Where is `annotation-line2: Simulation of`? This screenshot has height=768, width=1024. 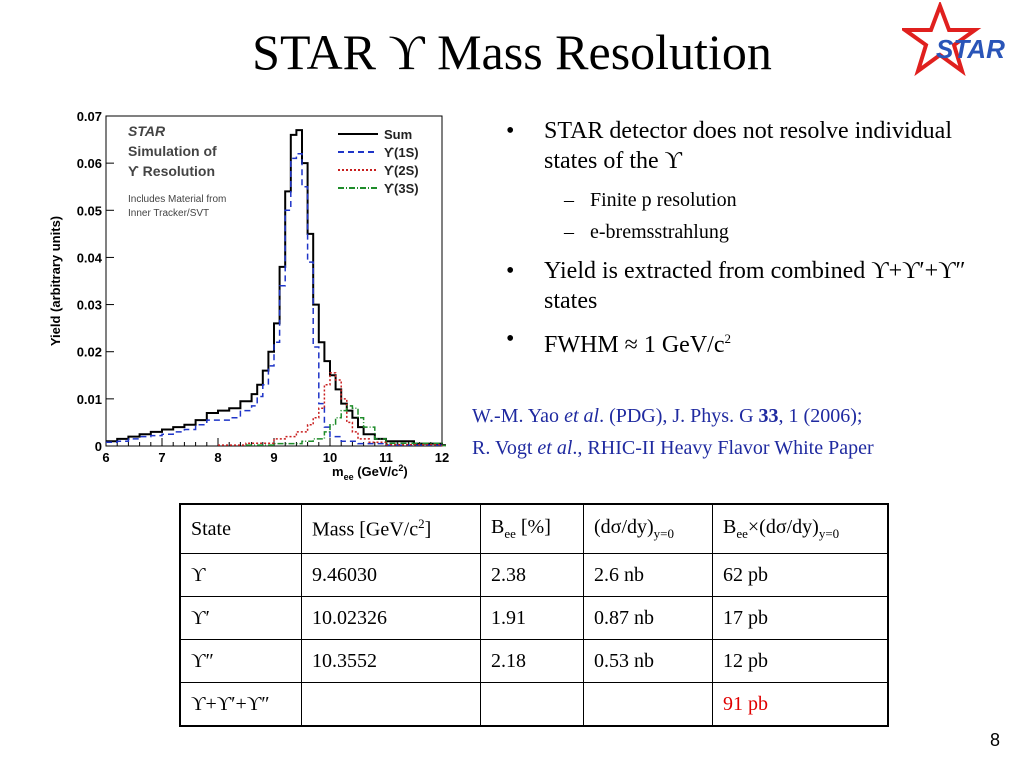 annotation-line2: Simulation of is located at coordinates (172, 151).